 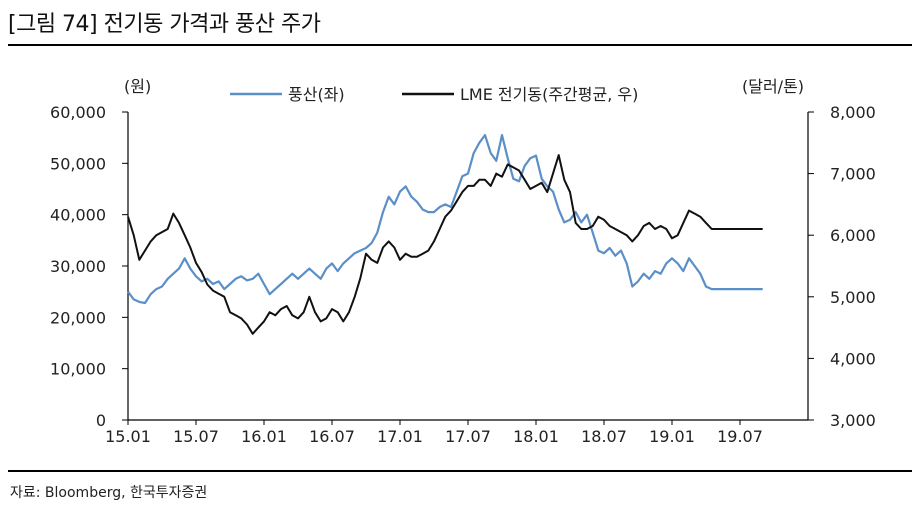 I want to click on left-tick-label: 10,000, so click(x=78, y=369).